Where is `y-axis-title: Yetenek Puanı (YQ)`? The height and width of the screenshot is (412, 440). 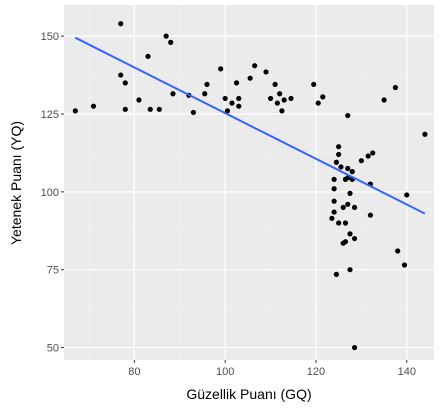
y-axis-title: Yetenek Puanı (YQ) is located at coordinates (16, 183).